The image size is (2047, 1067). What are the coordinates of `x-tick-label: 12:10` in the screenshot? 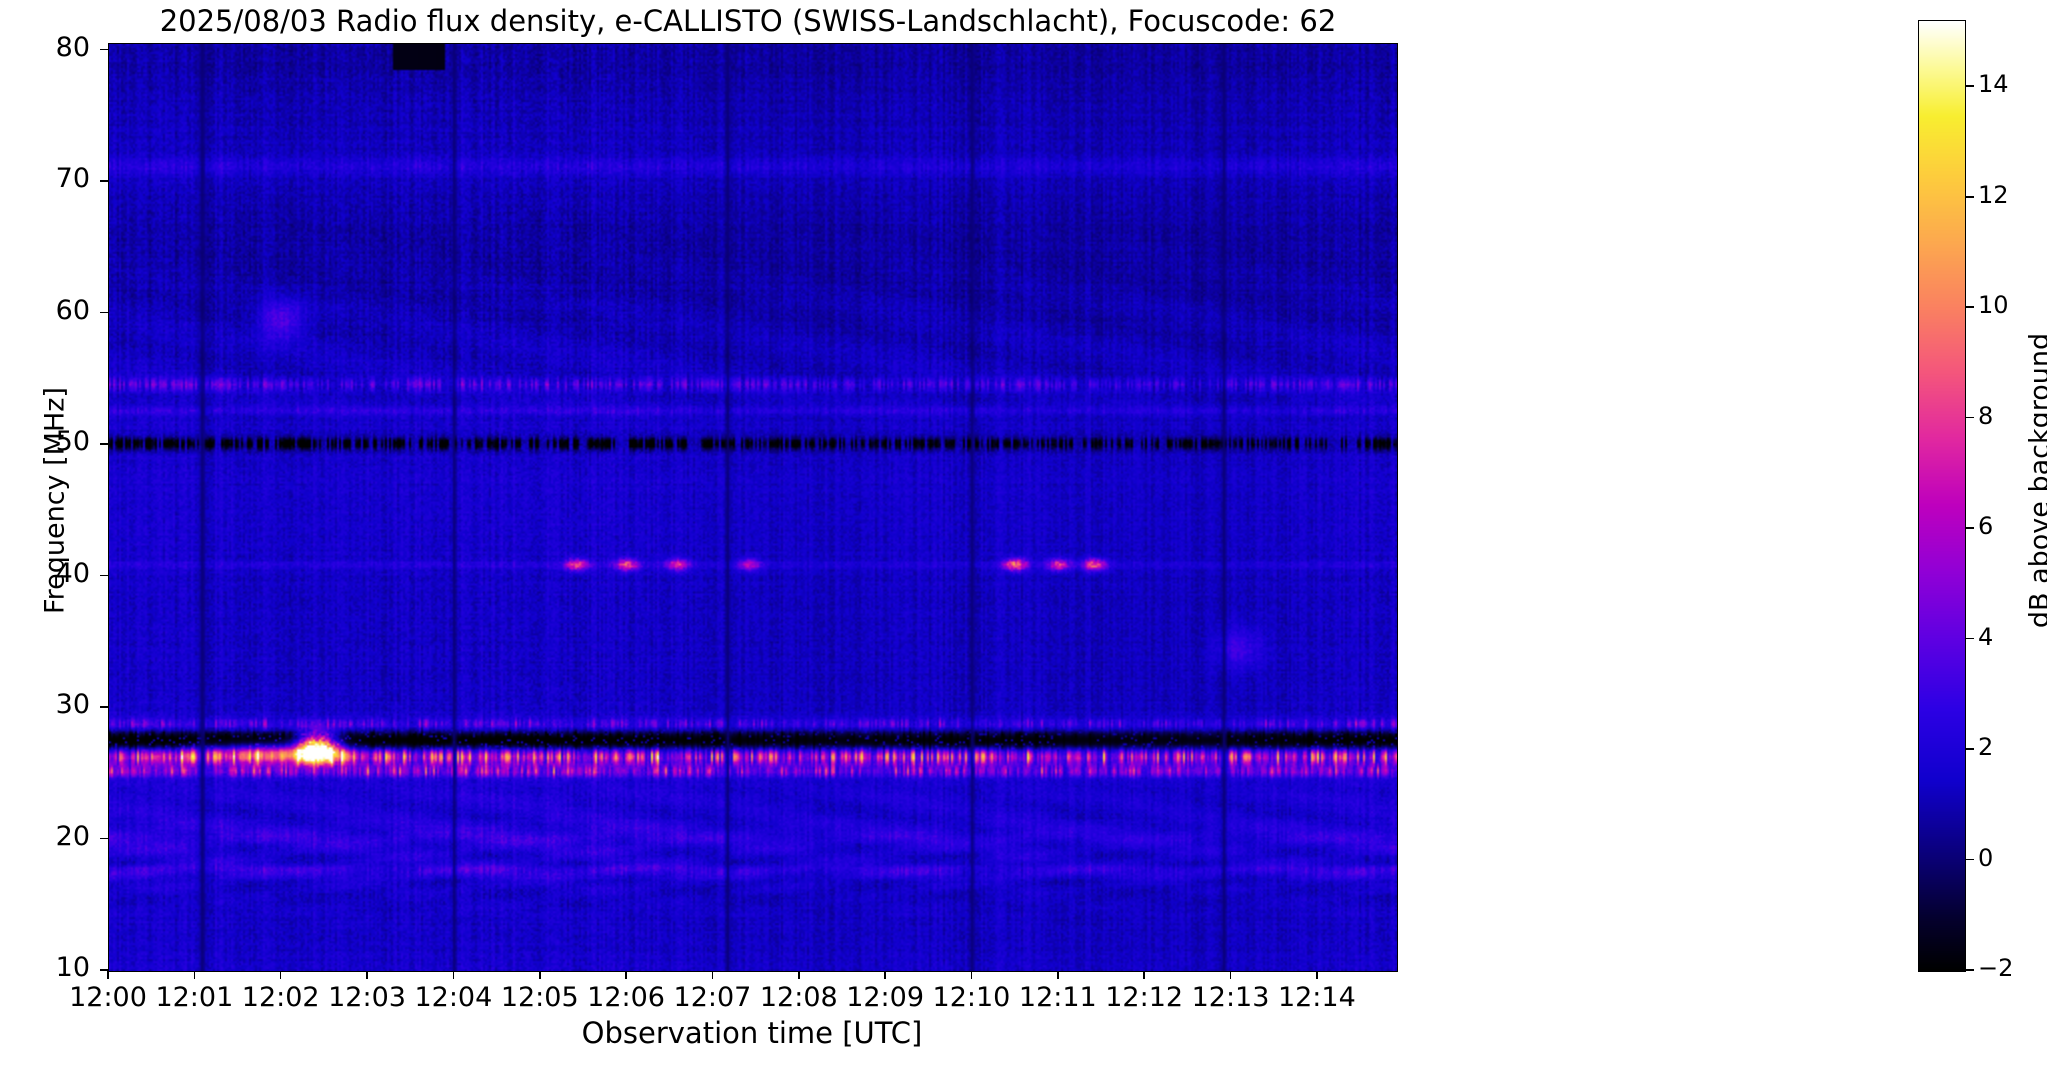 It's located at (971, 997).